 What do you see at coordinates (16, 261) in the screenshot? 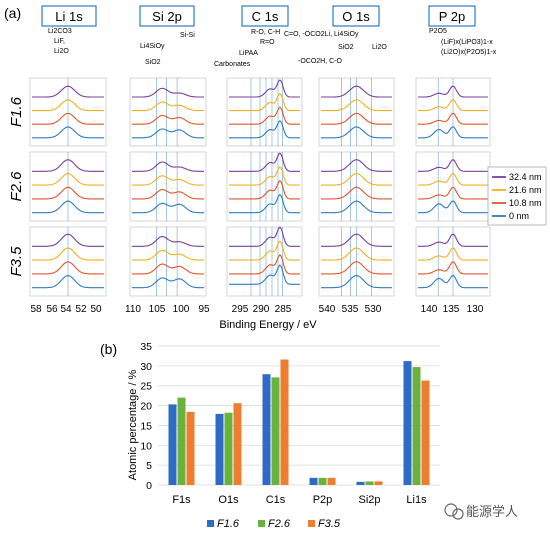
I see `row-label: F3.5` at bounding box center [16, 261].